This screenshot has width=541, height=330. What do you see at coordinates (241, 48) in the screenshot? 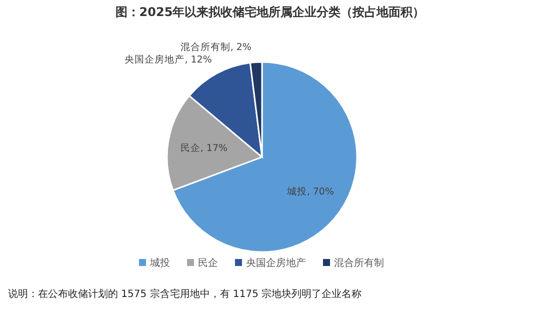
I see `data-label: , 2%` at bounding box center [241, 48].